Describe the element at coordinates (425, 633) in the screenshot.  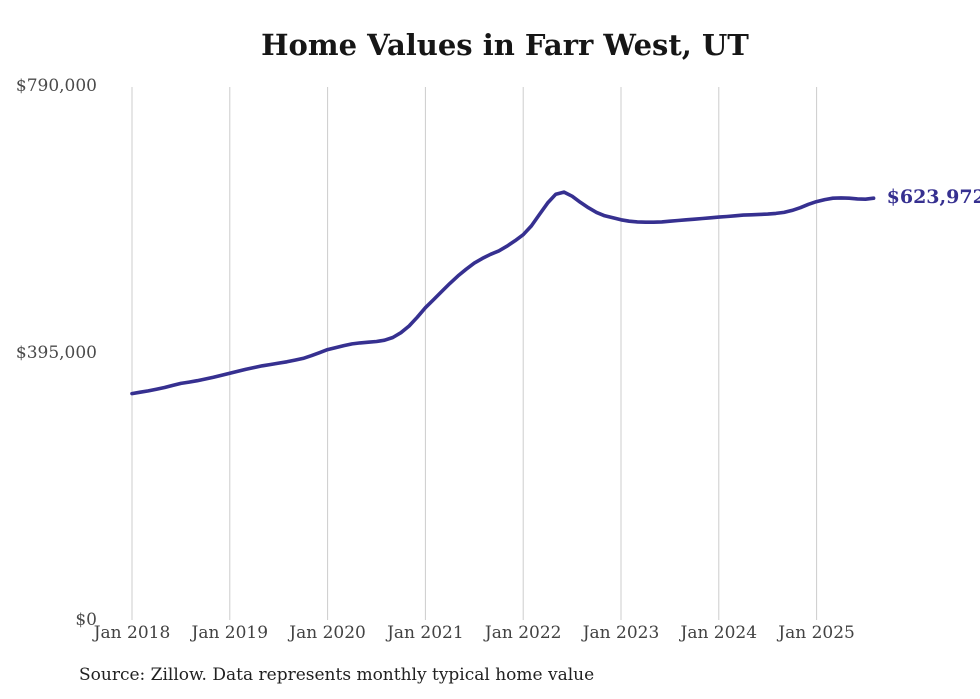
I see `x-axis-label: Jan 2021` at that location.